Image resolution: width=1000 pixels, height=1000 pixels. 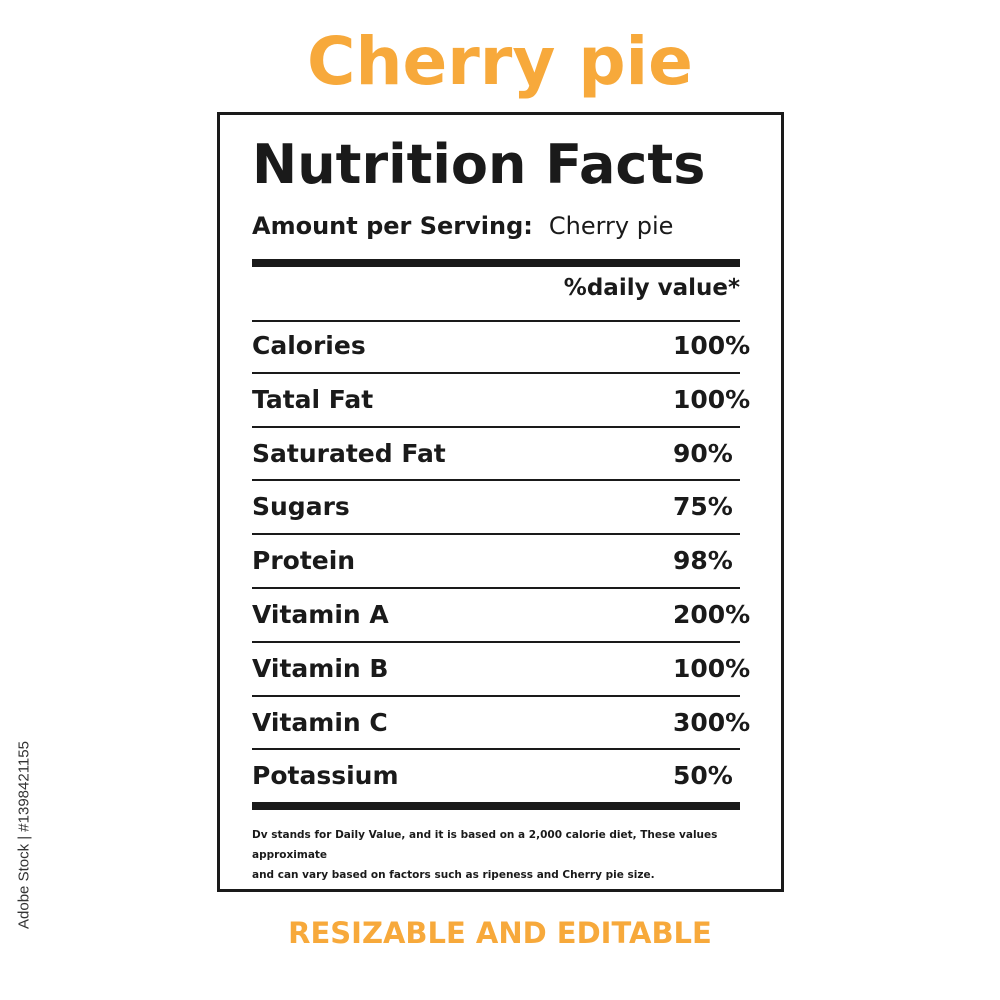 I want to click on nutrient-row-protein: Protein 98%, so click(x=496, y=562).